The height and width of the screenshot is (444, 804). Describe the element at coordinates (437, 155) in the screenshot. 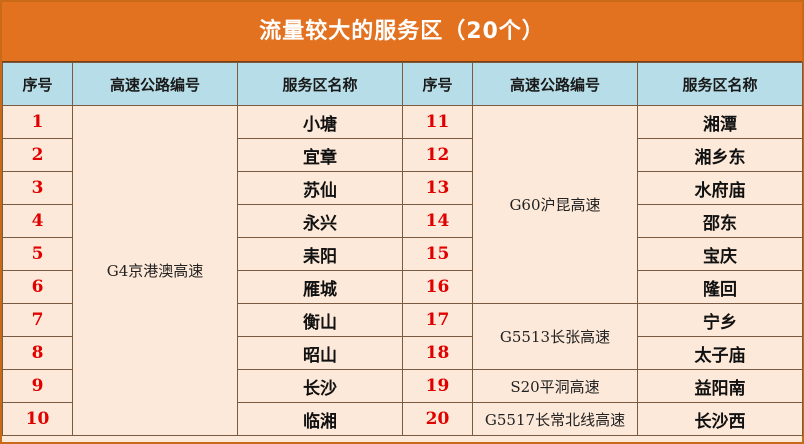

I see `seq-cell: 12` at that location.